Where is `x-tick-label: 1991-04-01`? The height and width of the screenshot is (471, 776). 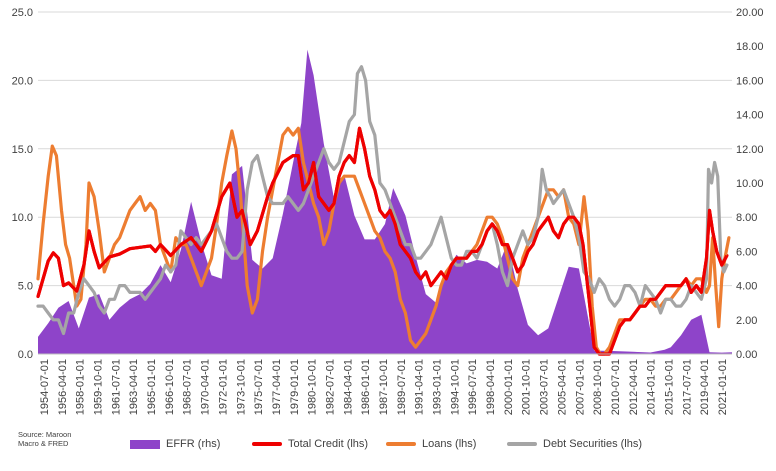
x-tick-label: 1991-04-01 is located at coordinates (420, 387).